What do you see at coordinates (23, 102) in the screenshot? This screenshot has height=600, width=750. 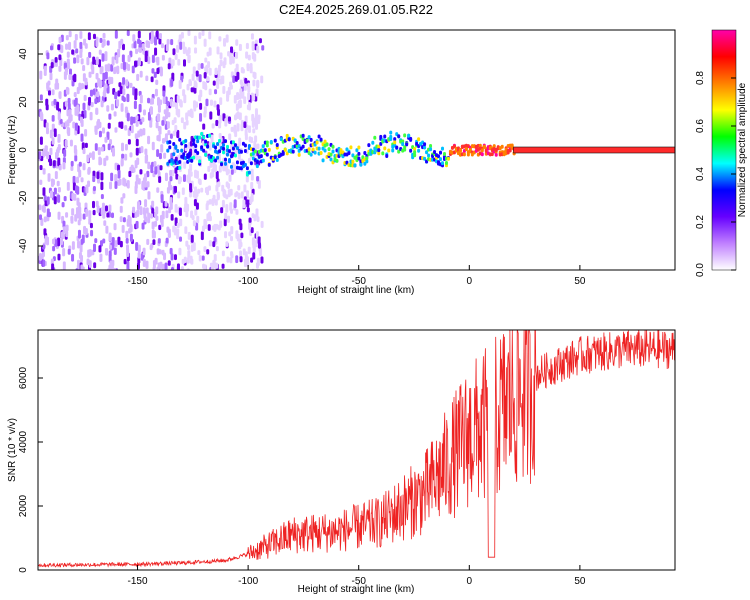 I see `y-tick-label: 20` at bounding box center [23, 102].